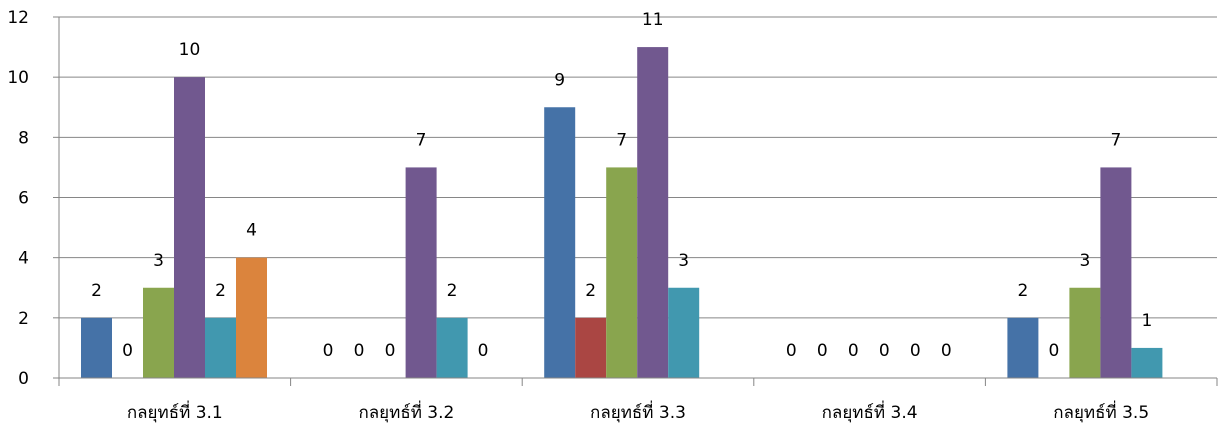  Describe the element at coordinates (23, 199) in the screenshot. I see `y-tick-label: 6` at that location.